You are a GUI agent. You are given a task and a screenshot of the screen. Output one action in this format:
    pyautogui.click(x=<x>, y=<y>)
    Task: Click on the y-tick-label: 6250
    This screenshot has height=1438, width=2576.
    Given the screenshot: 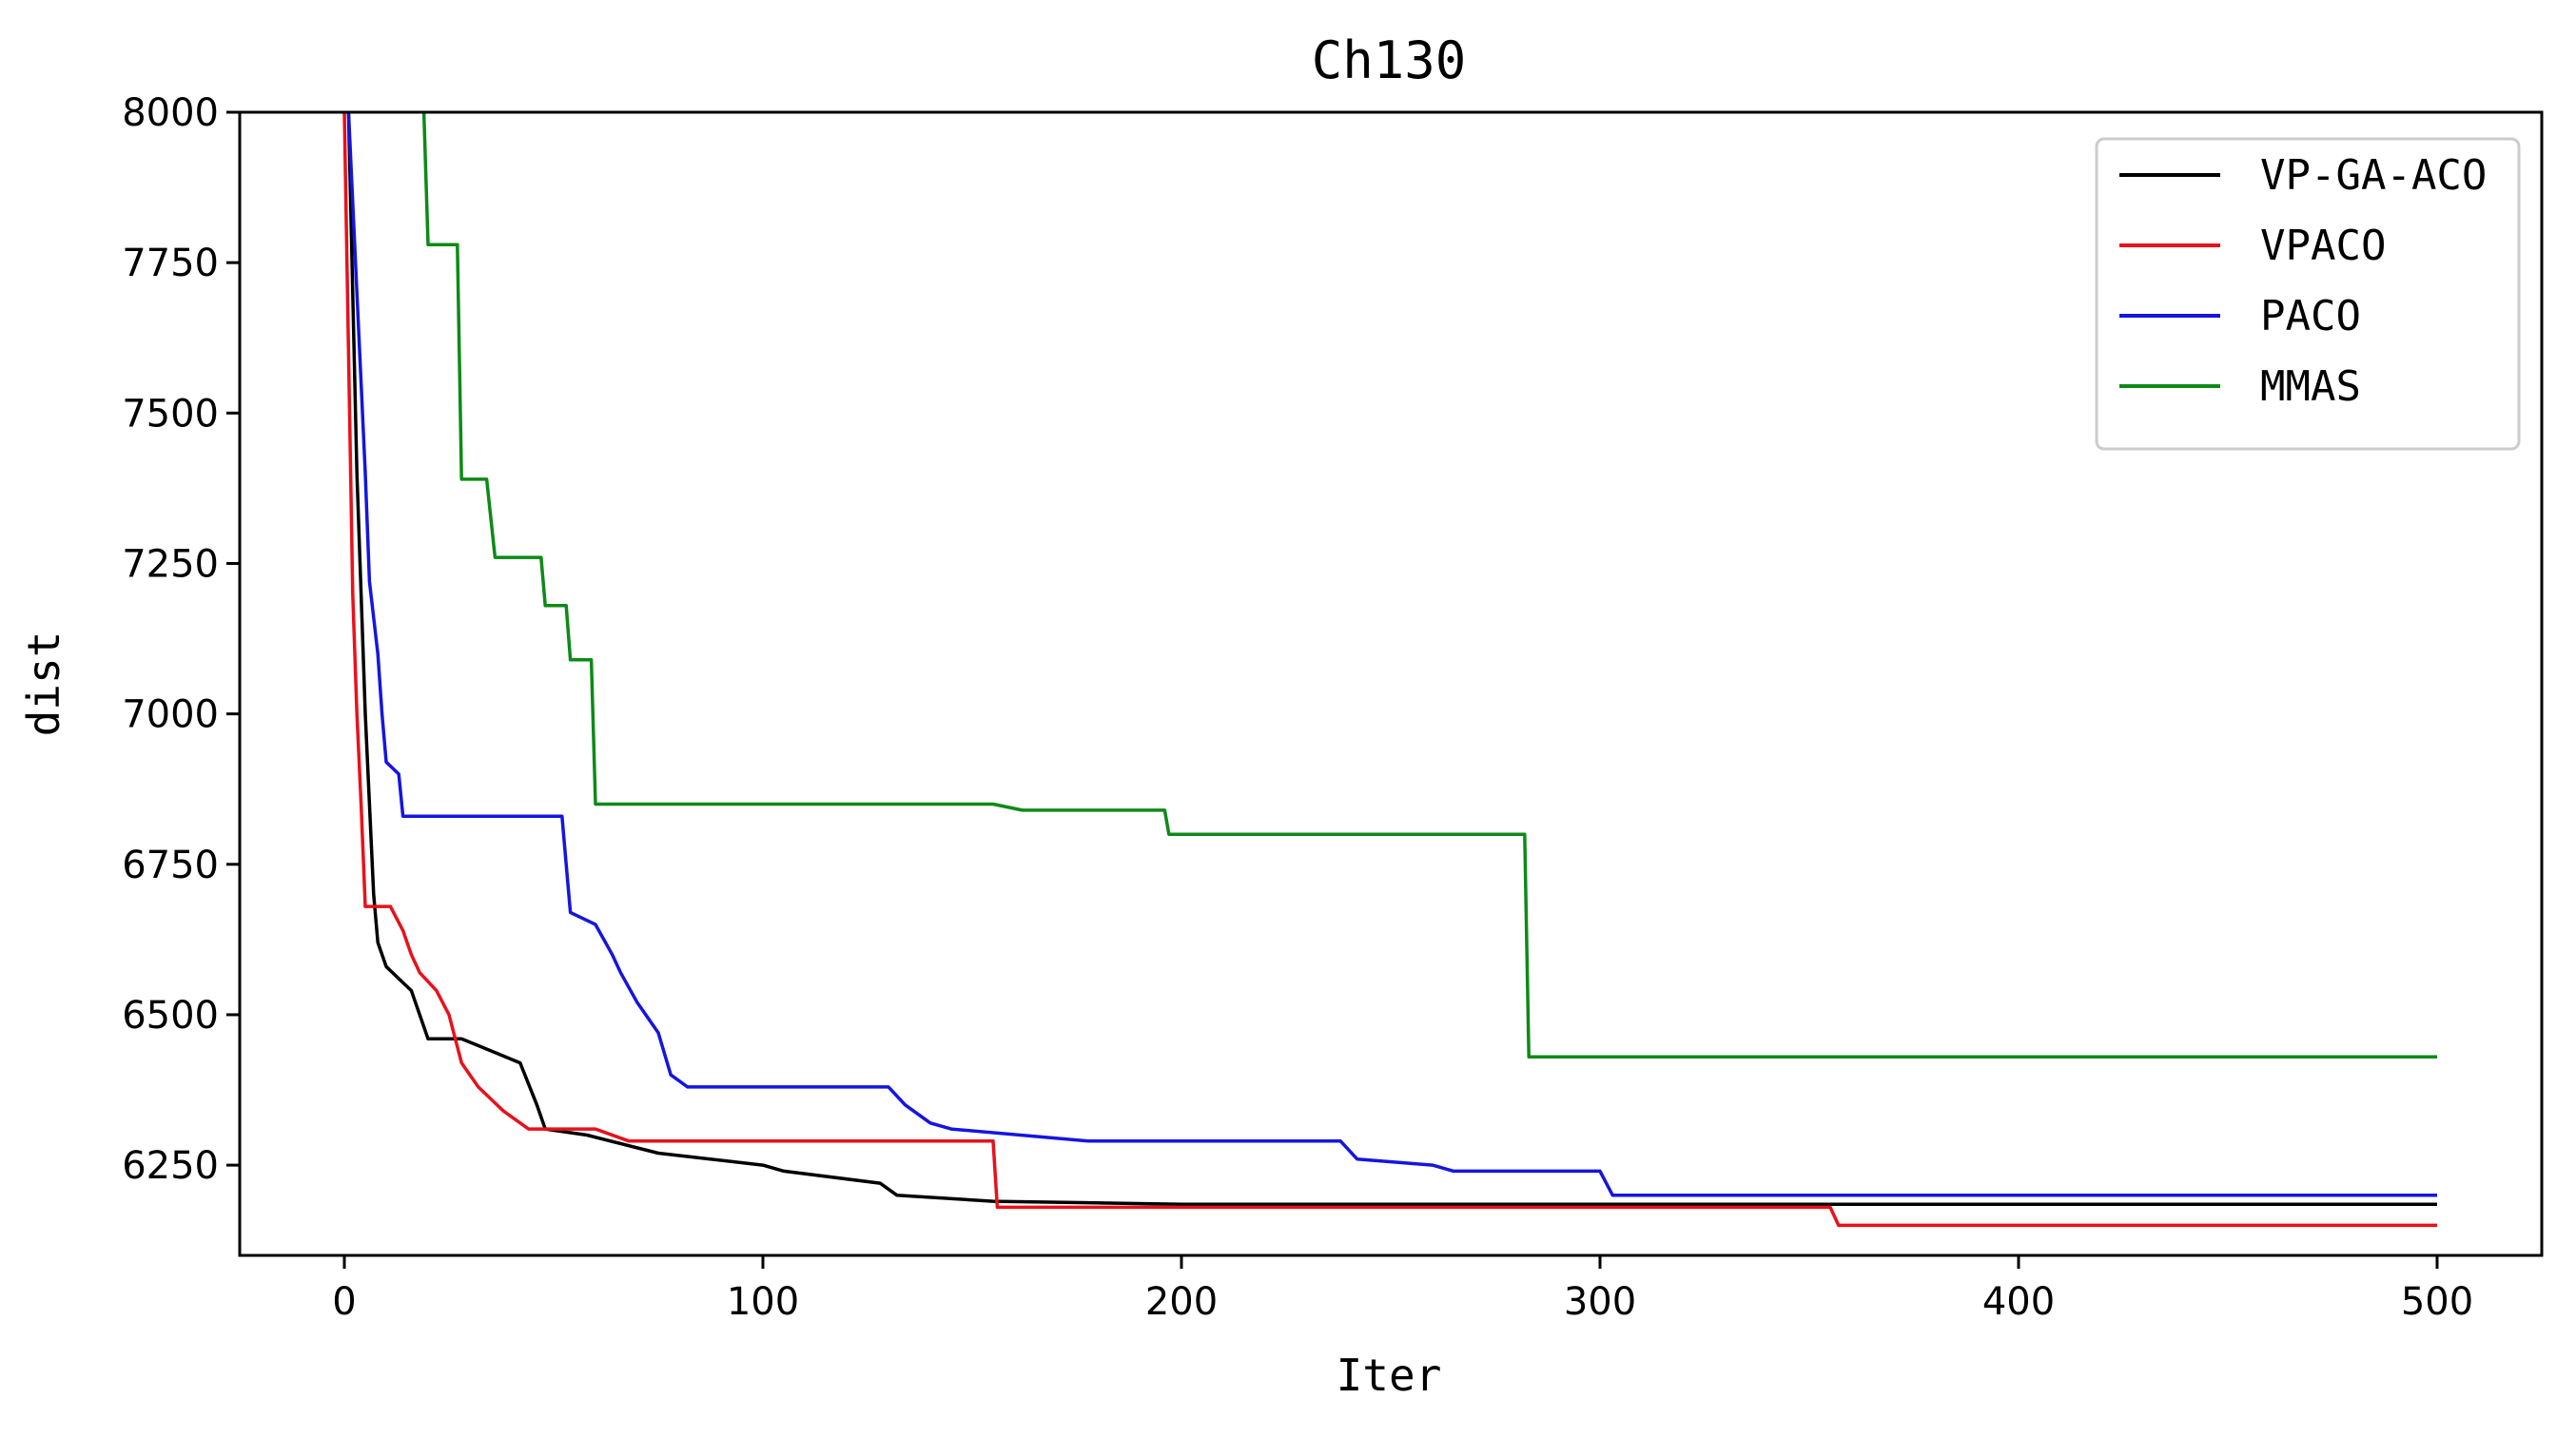 What is the action you would take?
    pyautogui.click(x=170, y=1166)
    